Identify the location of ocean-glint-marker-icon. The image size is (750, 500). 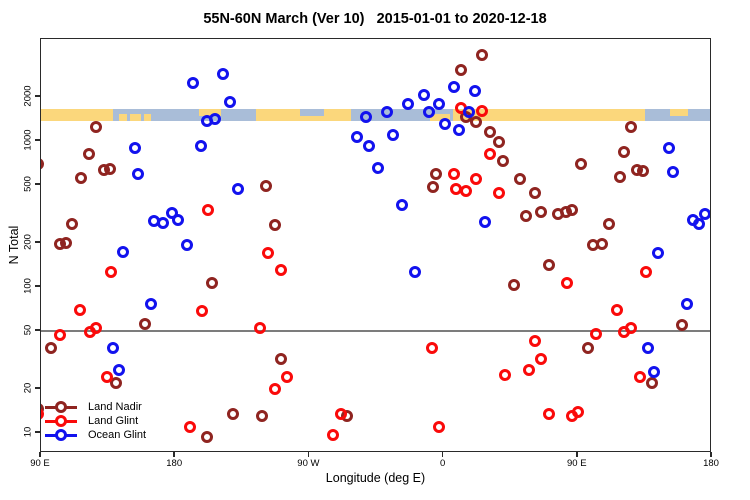
(61, 435).